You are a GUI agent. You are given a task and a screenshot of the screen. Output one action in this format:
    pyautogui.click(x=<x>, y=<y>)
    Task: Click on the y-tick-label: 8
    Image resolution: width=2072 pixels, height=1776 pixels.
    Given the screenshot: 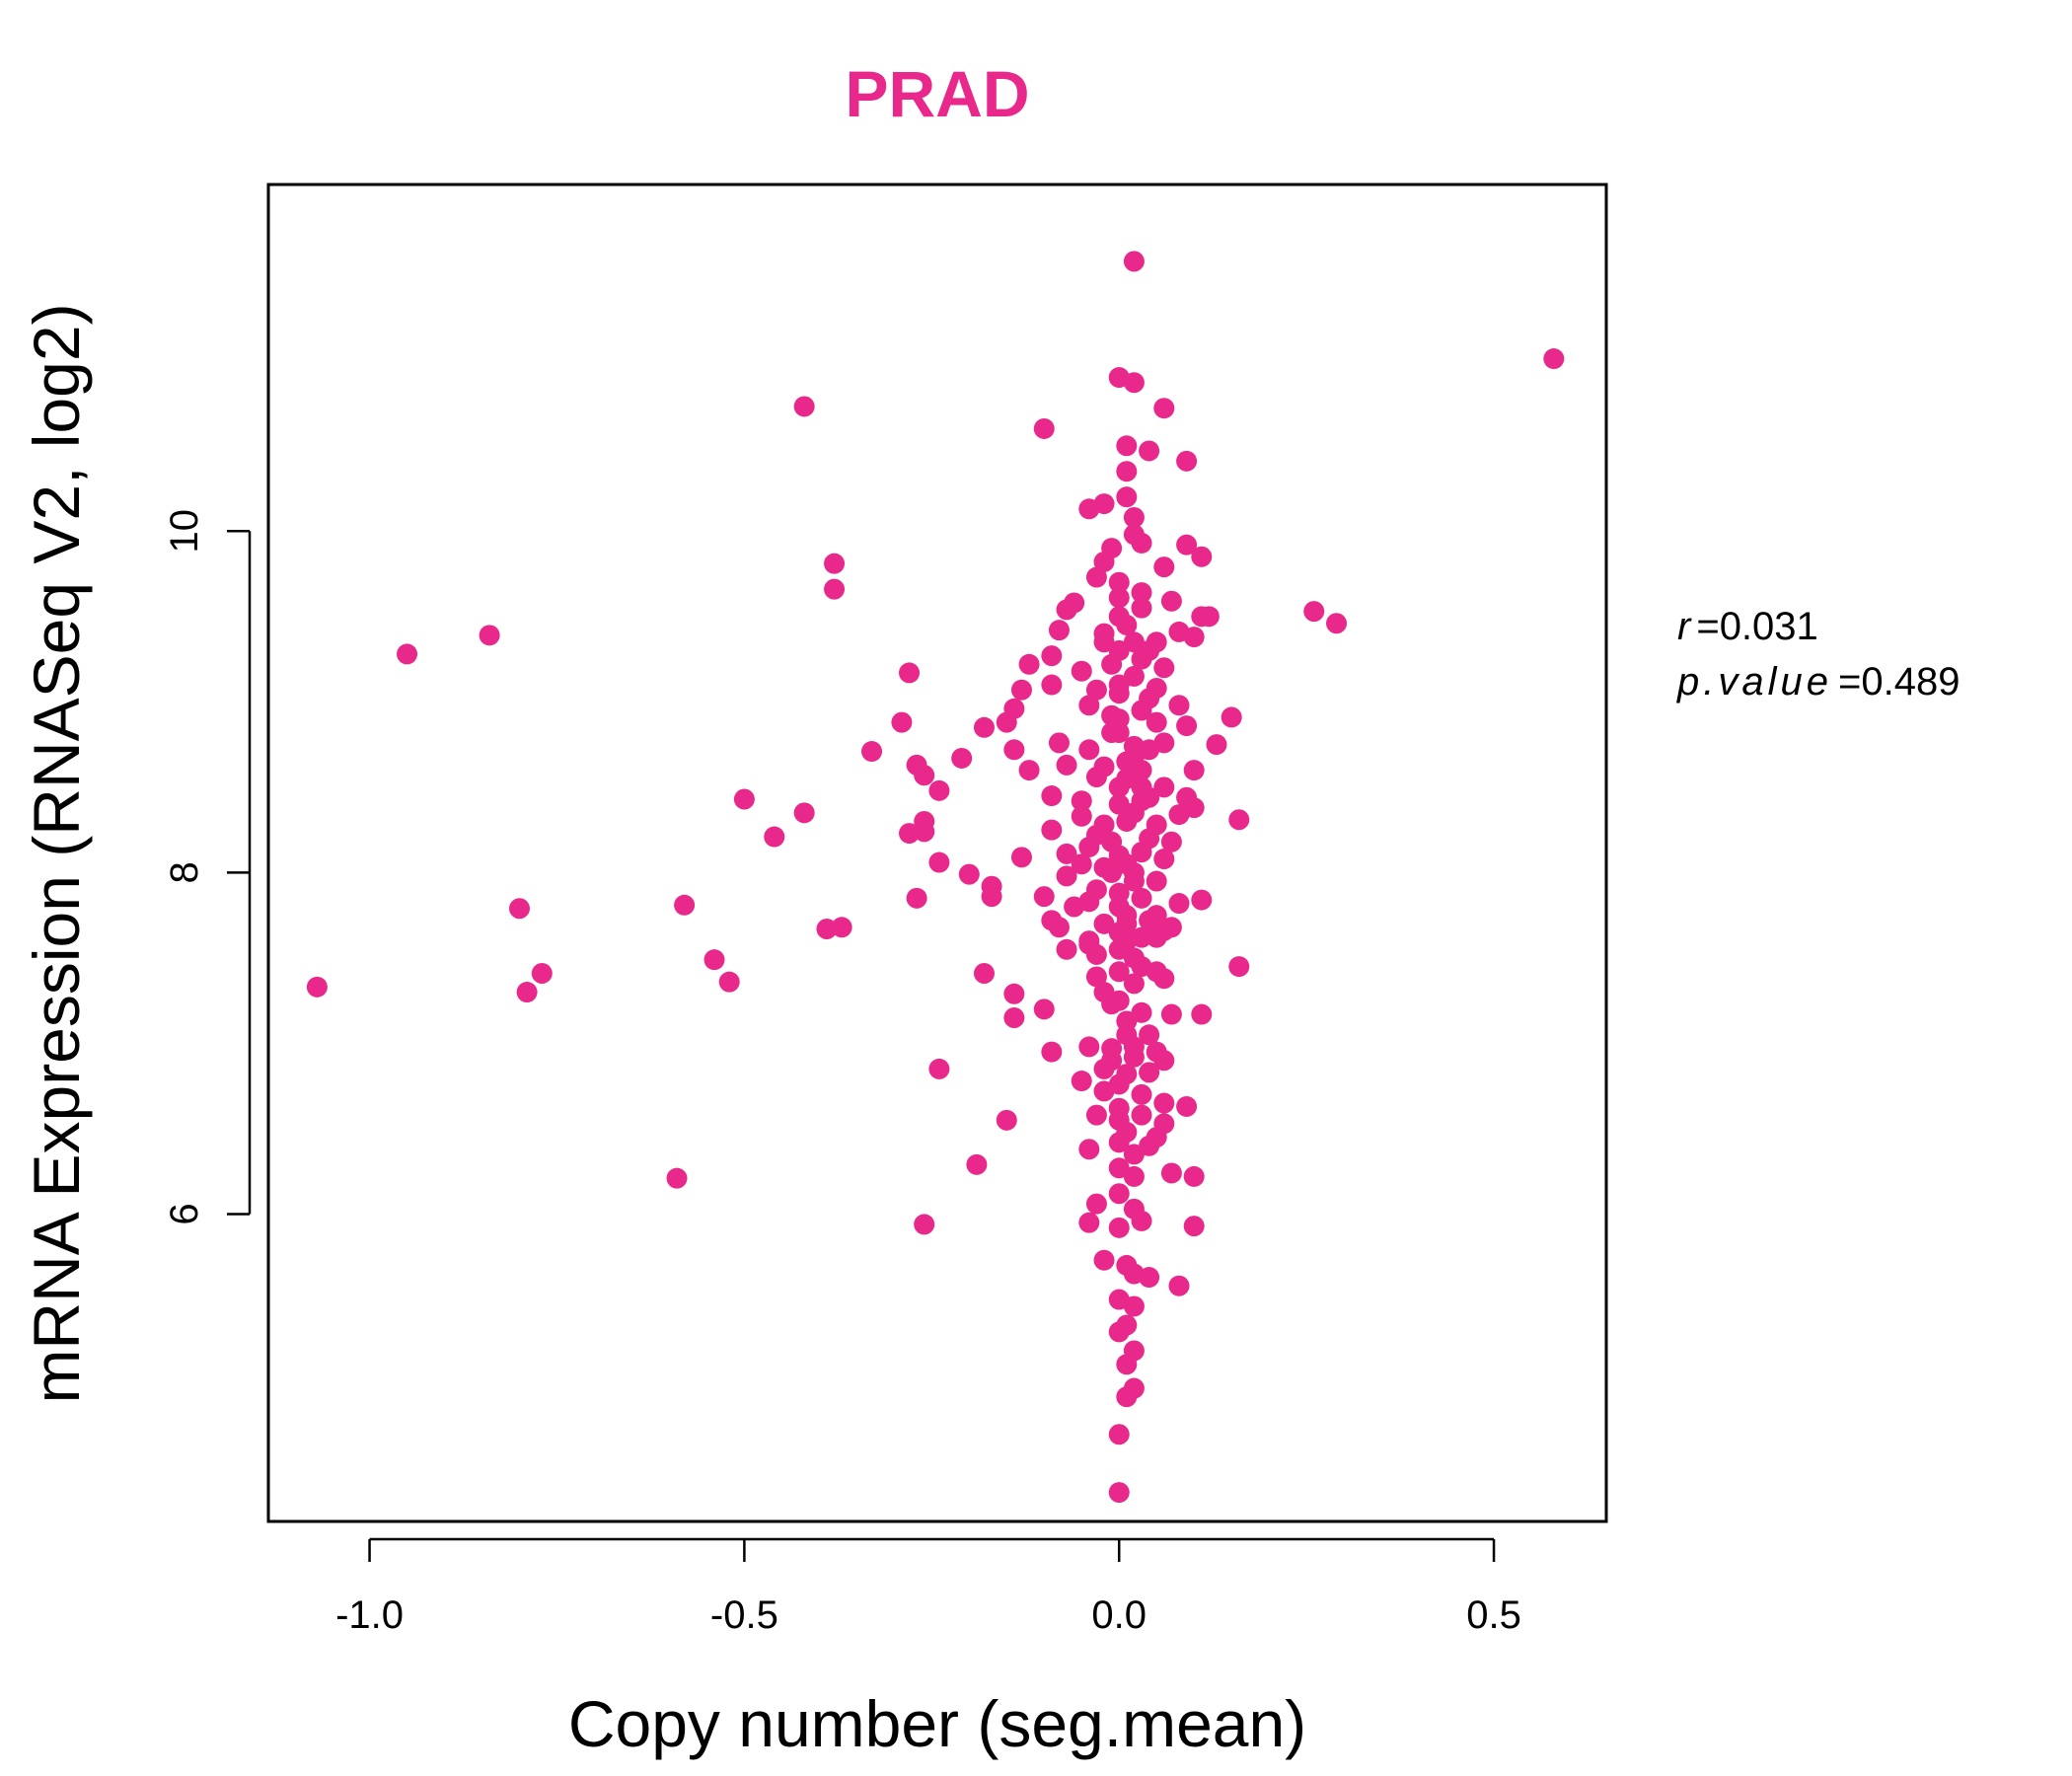 What is the action you would take?
    pyautogui.click(x=185, y=872)
    